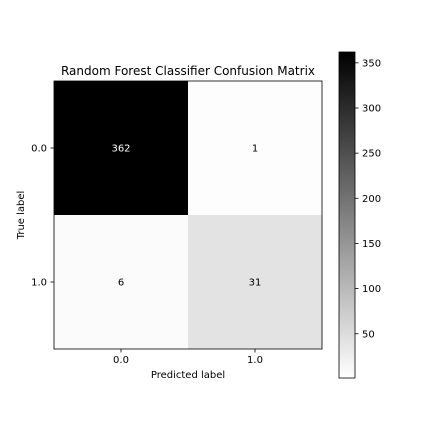 The height and width of the screenshot is (432, 432). Describe the element at coordinates (121, 360) in the screenshot. I see `x-tick-label: 0.0` at that location.